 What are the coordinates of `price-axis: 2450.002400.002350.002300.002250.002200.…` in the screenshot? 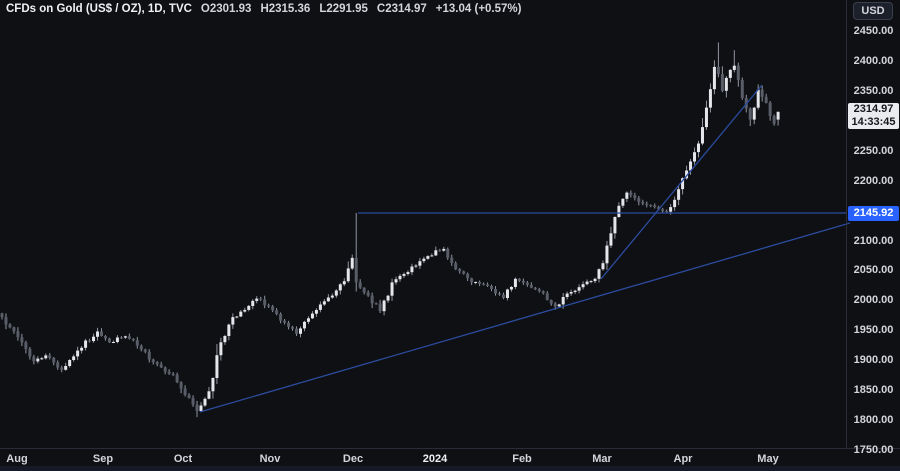 It's located at (873, 233).